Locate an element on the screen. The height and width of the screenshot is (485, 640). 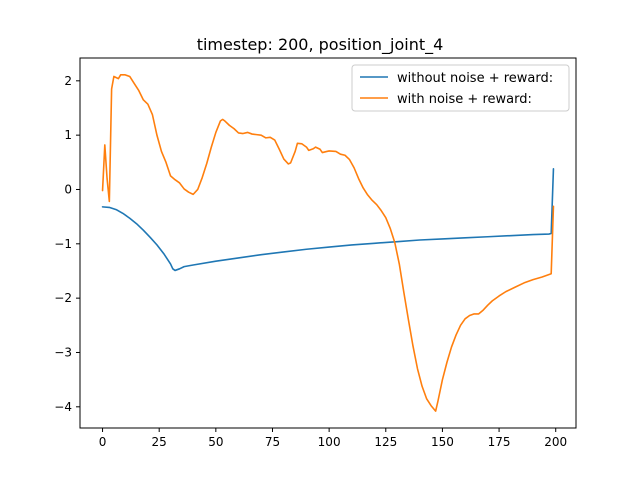
chart-title: timestep: 200, position_joint_4 is located at coordinates (320, 45).